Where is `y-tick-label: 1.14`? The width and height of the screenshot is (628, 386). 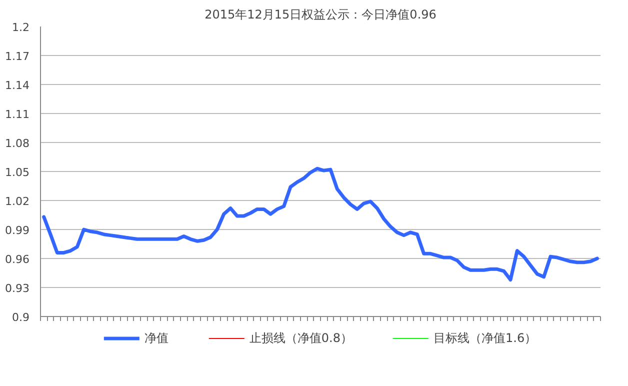
y-tick-label: 1.14 is located at coordinates (17, 85).